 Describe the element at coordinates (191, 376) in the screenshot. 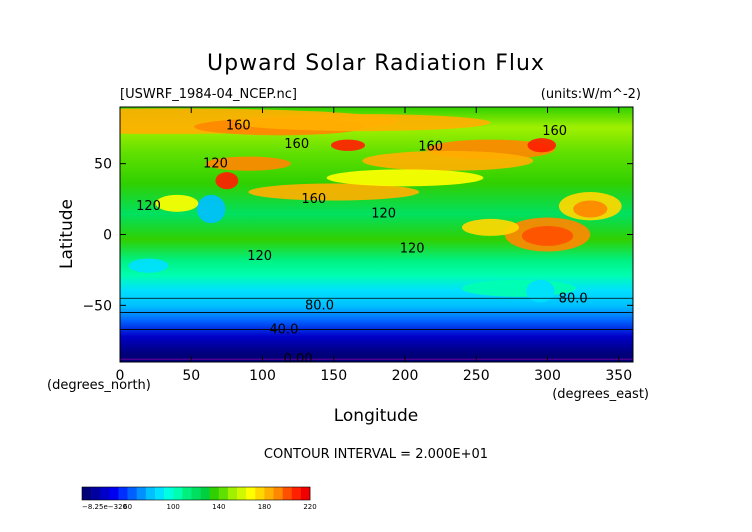

I see `x-tick-label-1: 50` at that location.